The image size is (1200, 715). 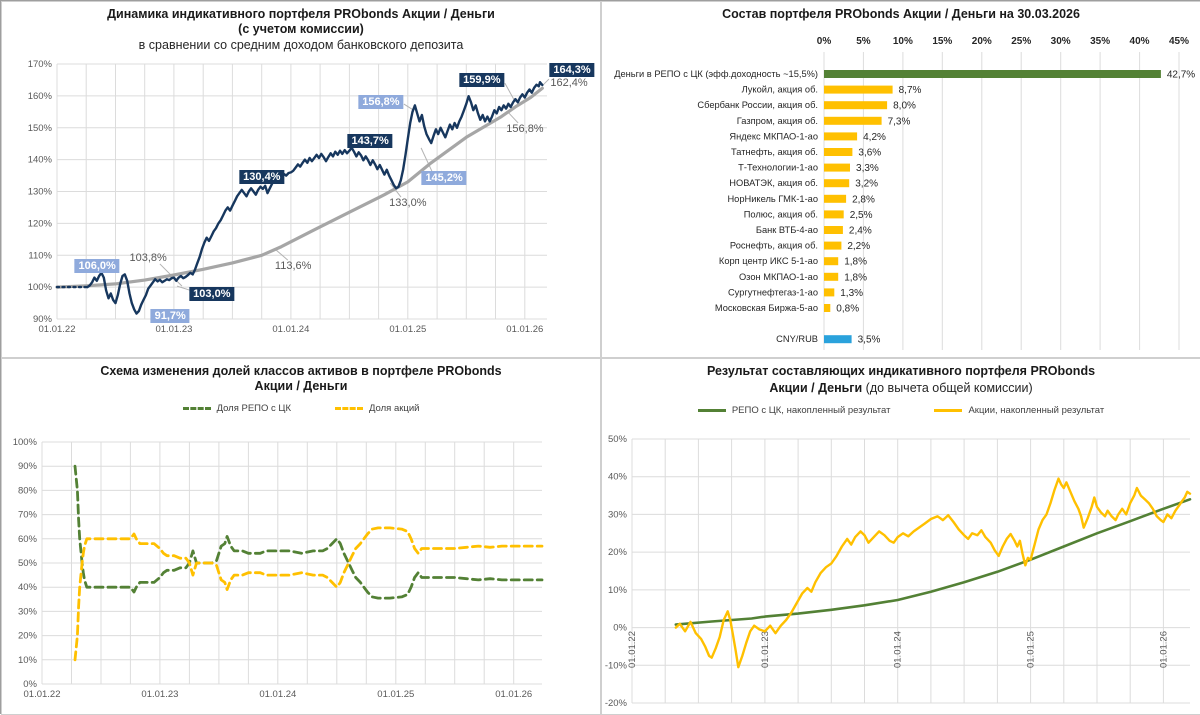 I want to click on bar-category-label: Роснефть, акция об., so click(x=774, y=246).